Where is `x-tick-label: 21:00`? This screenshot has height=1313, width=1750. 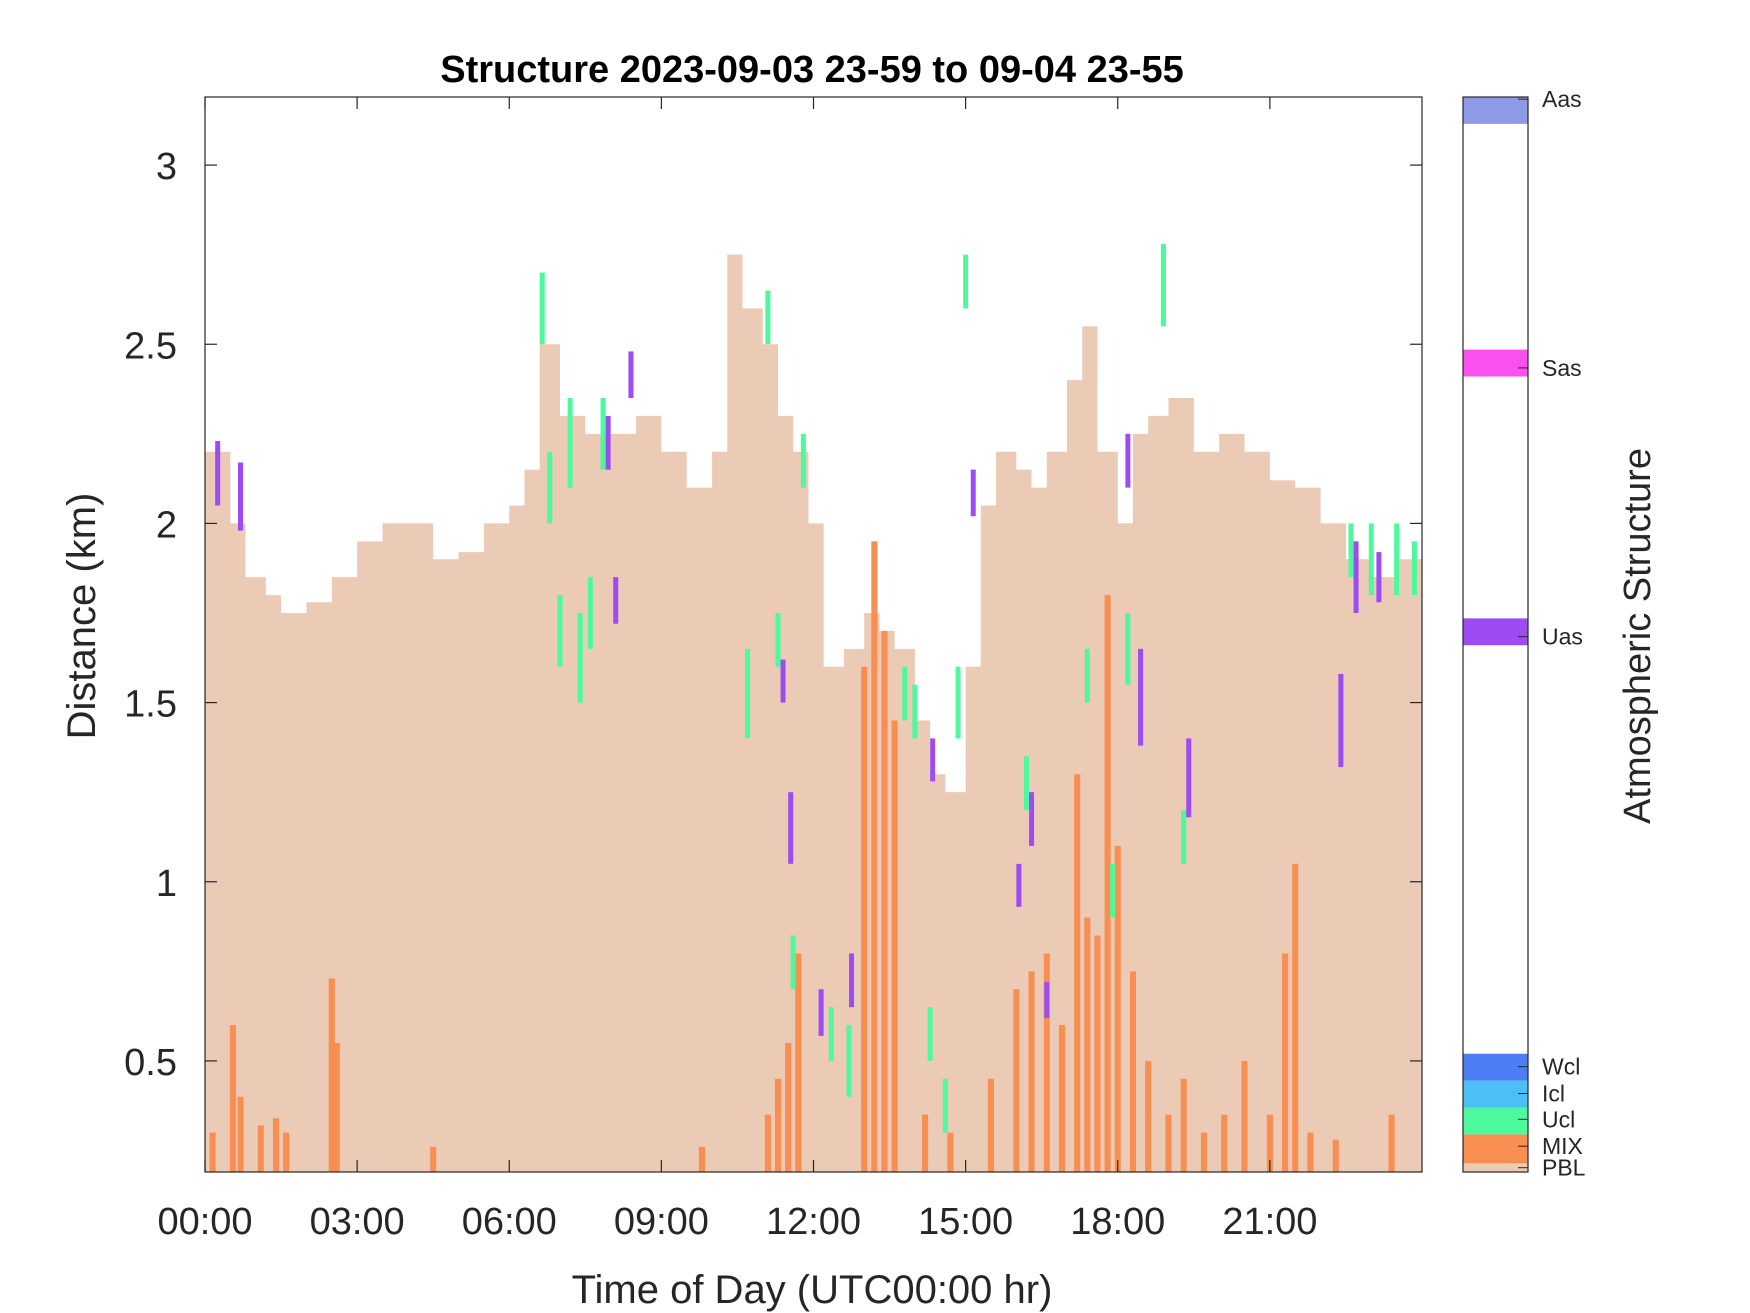
x-tick-label: 21:00 is located at coordinates (1269, 1222).